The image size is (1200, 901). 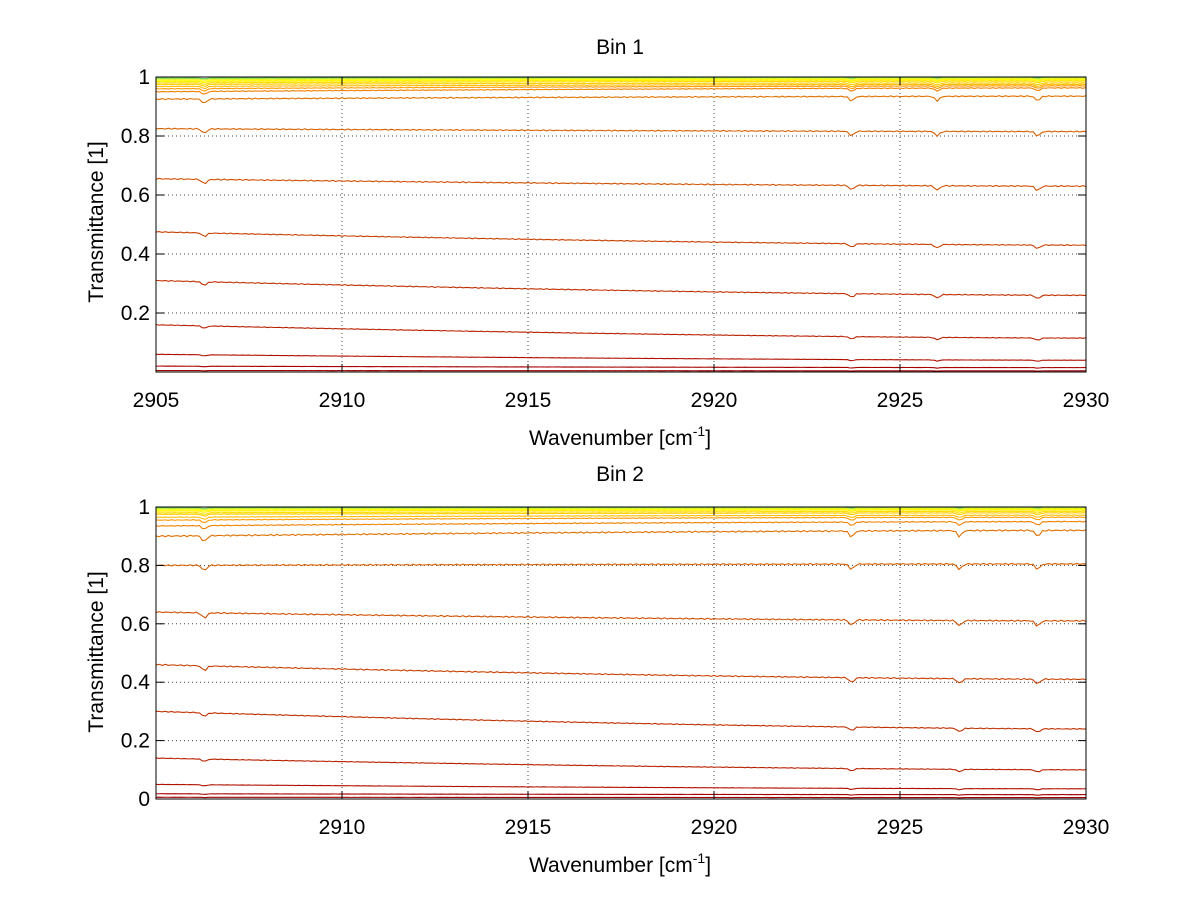 I want to click on bin-2-xlabel-superscript: -1, so click(x=699, y=858).